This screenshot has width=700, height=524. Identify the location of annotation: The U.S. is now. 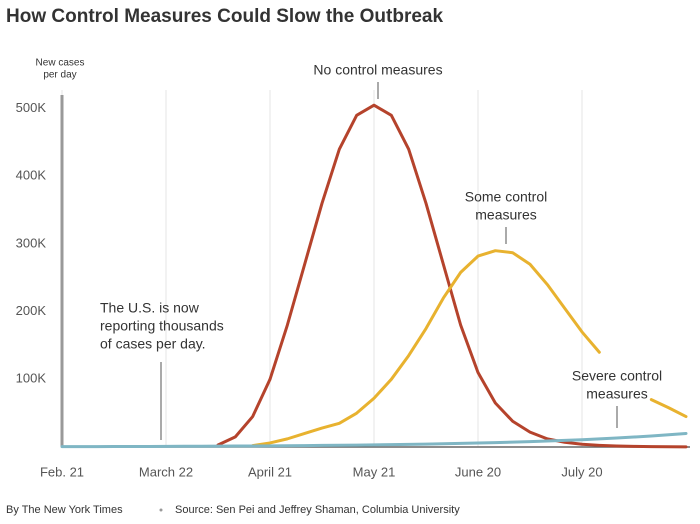
(150, 308).